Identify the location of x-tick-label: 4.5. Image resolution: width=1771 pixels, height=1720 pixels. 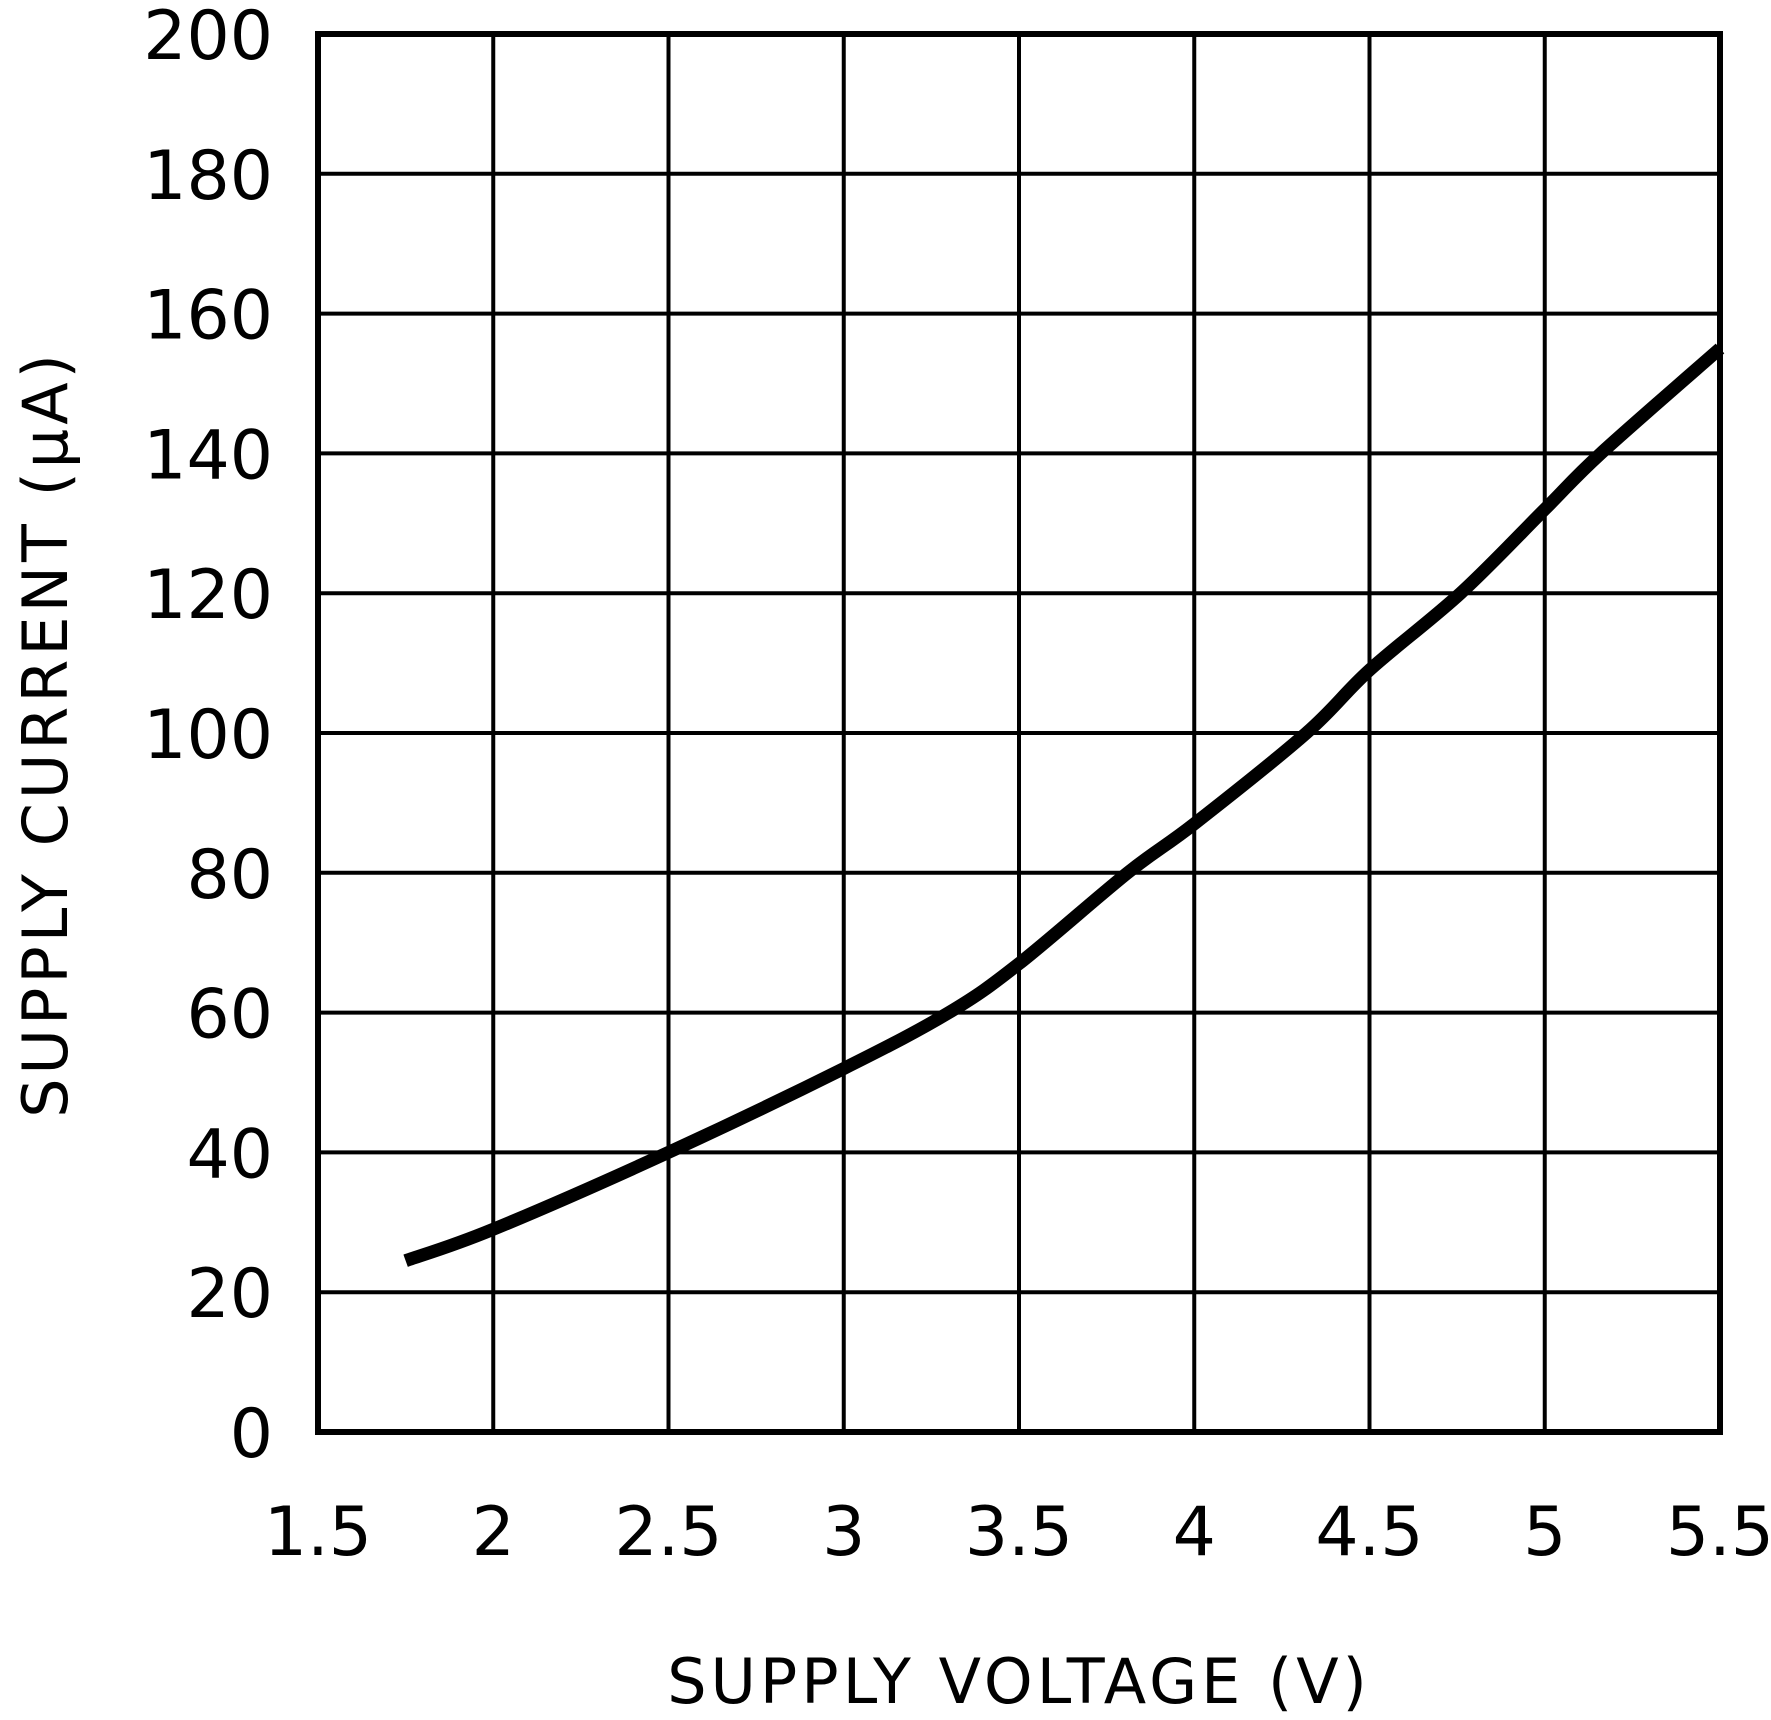
(1369, 1532).